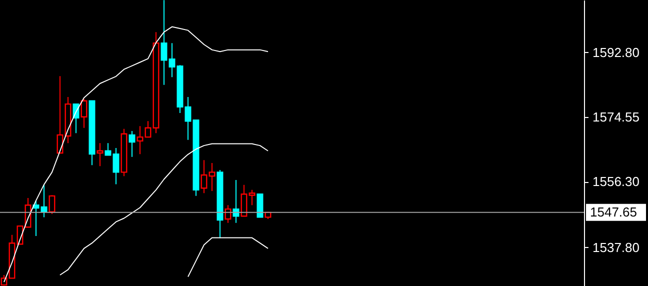 The image size is (648, 286). Describe the element at coordinates (616, 247) in the screenshot. I see `y-tick-label: 1537.80` at that location.